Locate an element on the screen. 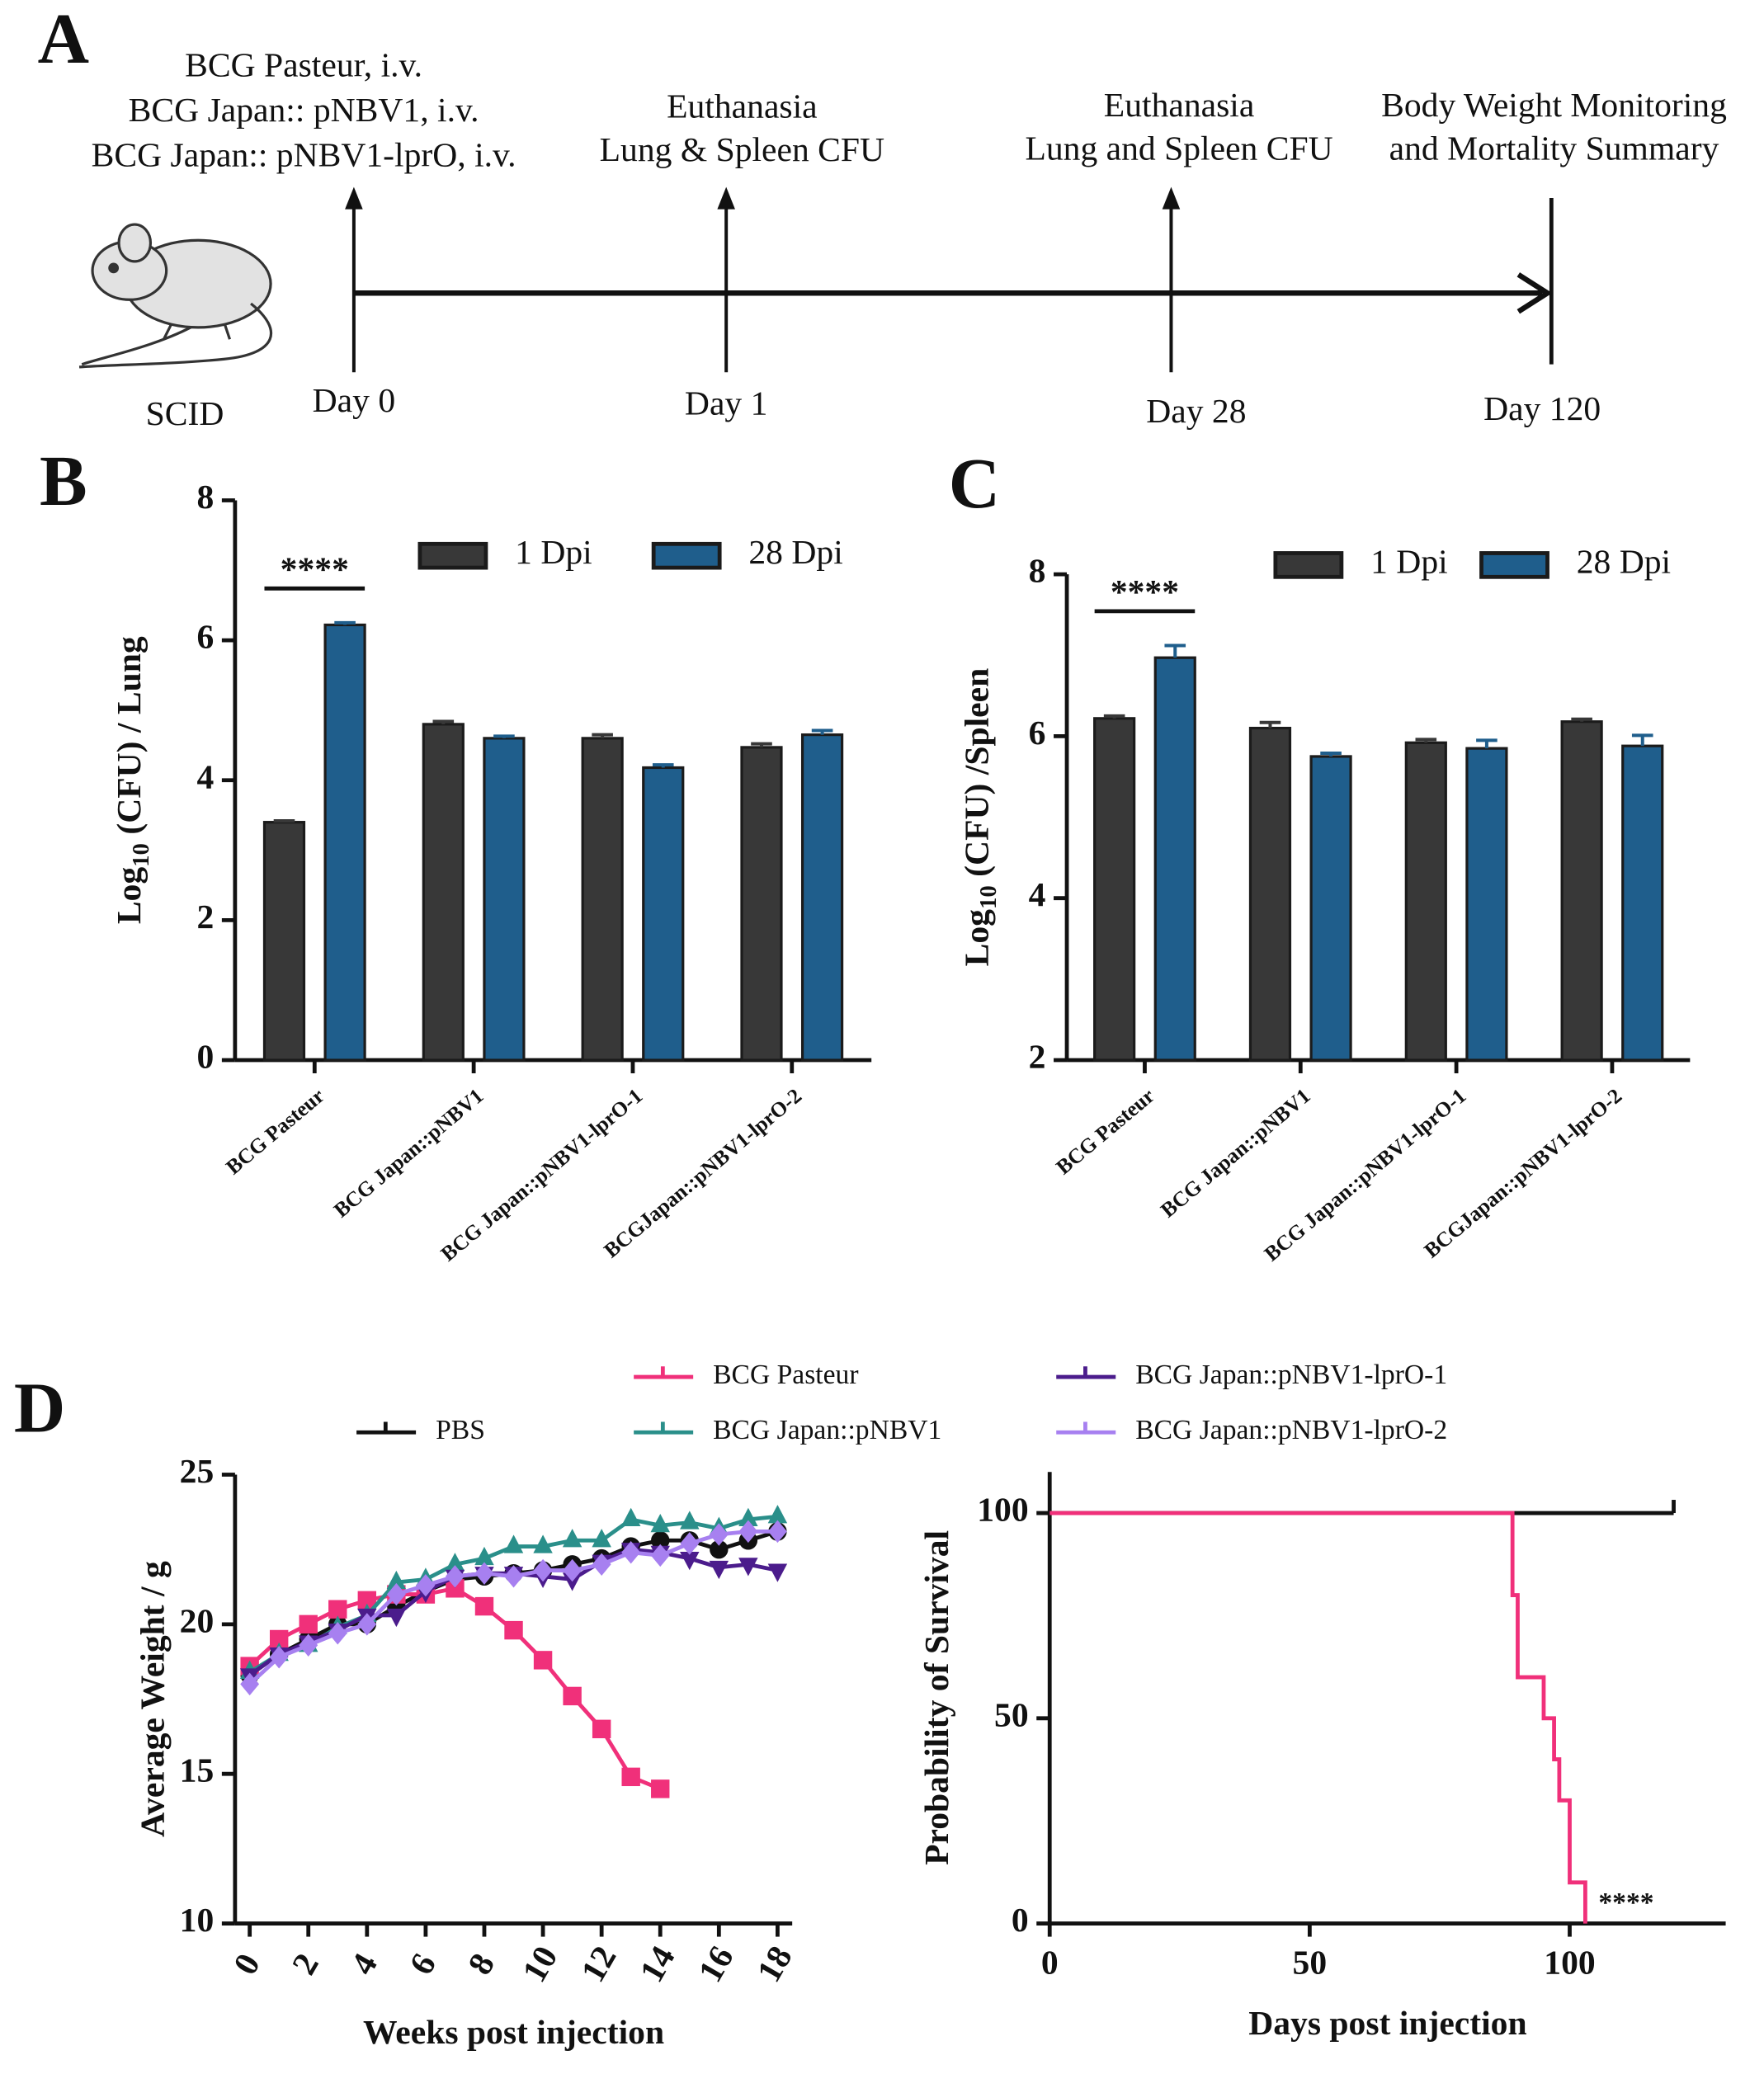 The image size is (1764, 2074). treatment: BCG Japan:: pNBV1-lprO, i.v. is located at coordinates (304, 155).